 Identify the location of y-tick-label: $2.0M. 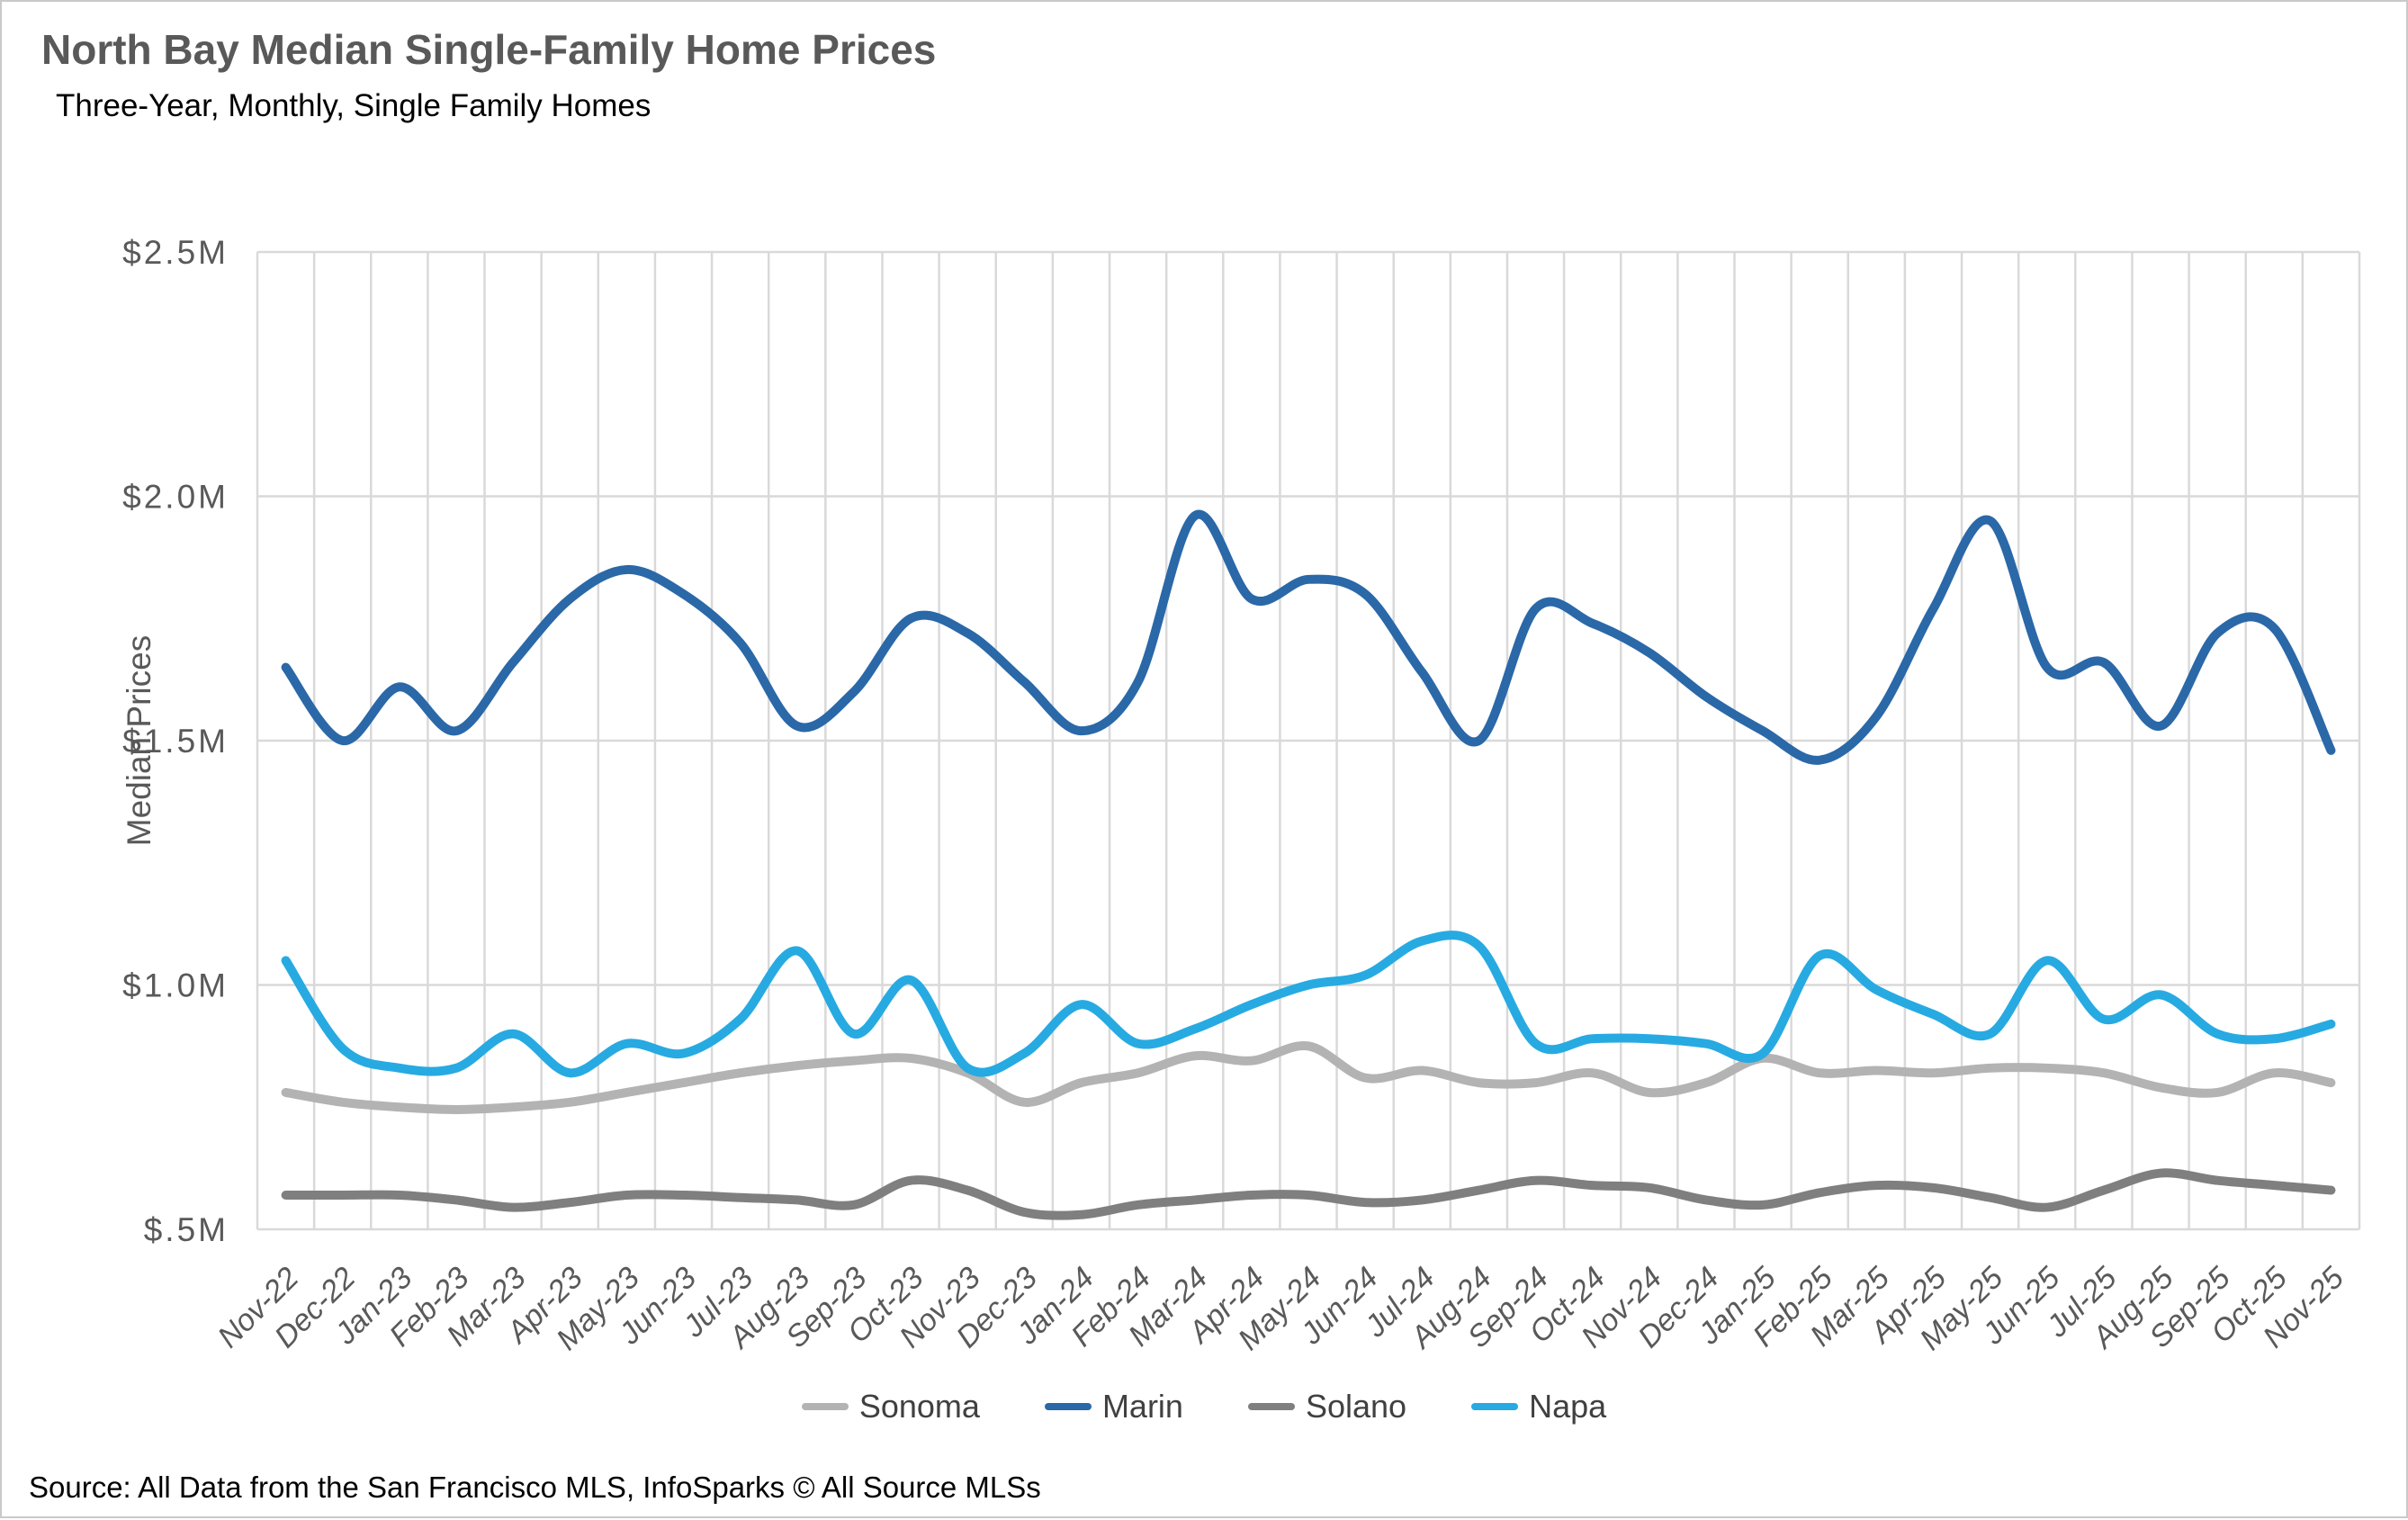
(175, 498).